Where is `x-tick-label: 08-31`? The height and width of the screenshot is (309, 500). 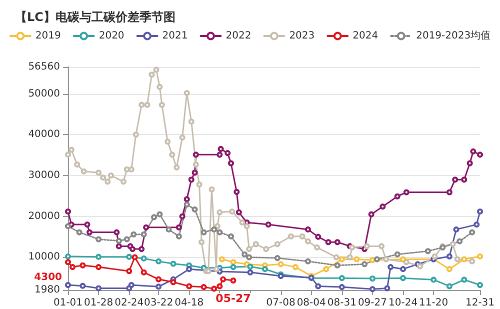
x-tick-label: 08-31 is located at coordinates (341, 303).